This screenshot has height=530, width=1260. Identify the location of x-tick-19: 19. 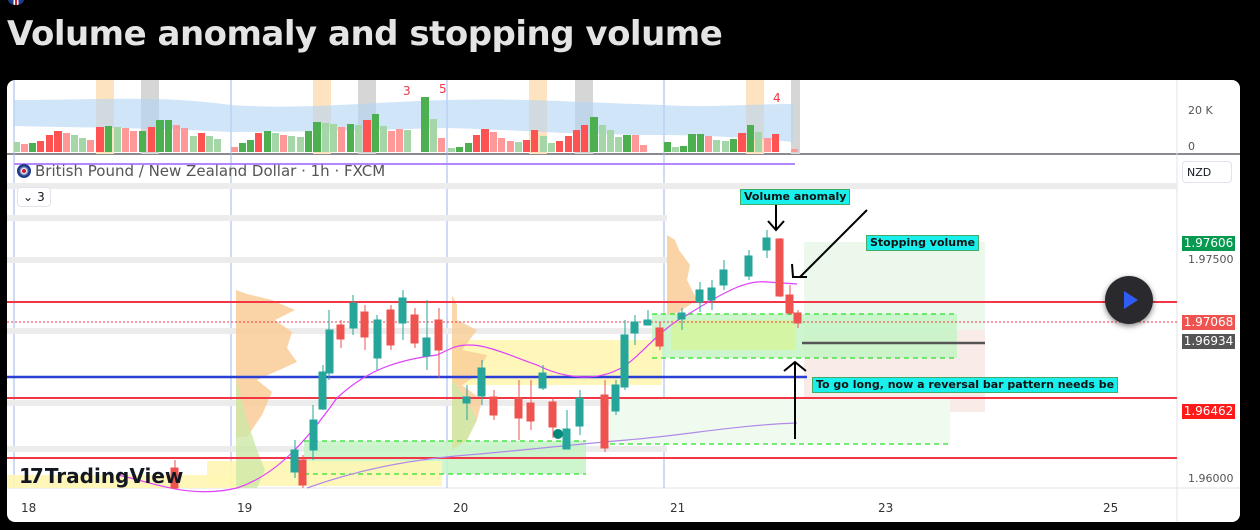
(245, 508).